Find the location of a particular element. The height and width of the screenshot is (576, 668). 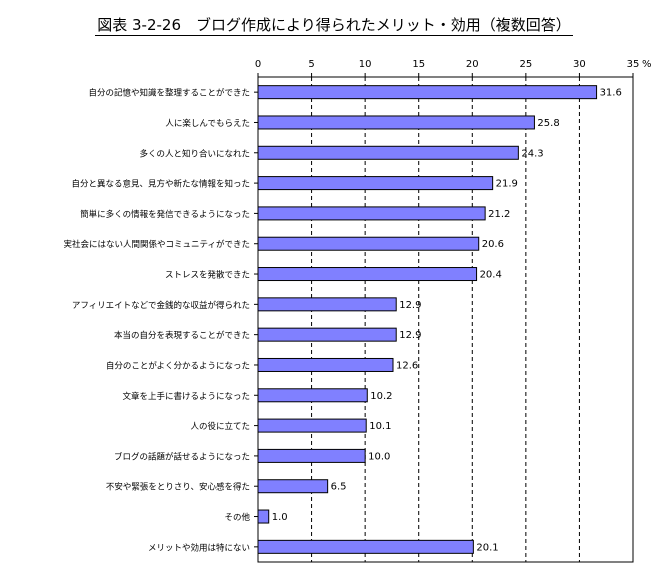

category-label: 文章を上手に書けるようになった is located at coordinates (186, 396).